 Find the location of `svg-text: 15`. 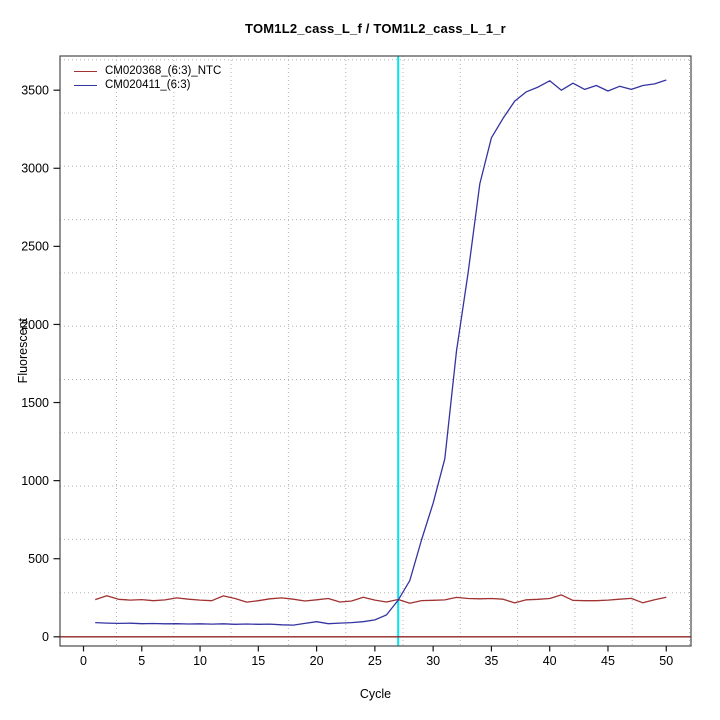

svg-text: 15 is located at coordinates (258, 661).